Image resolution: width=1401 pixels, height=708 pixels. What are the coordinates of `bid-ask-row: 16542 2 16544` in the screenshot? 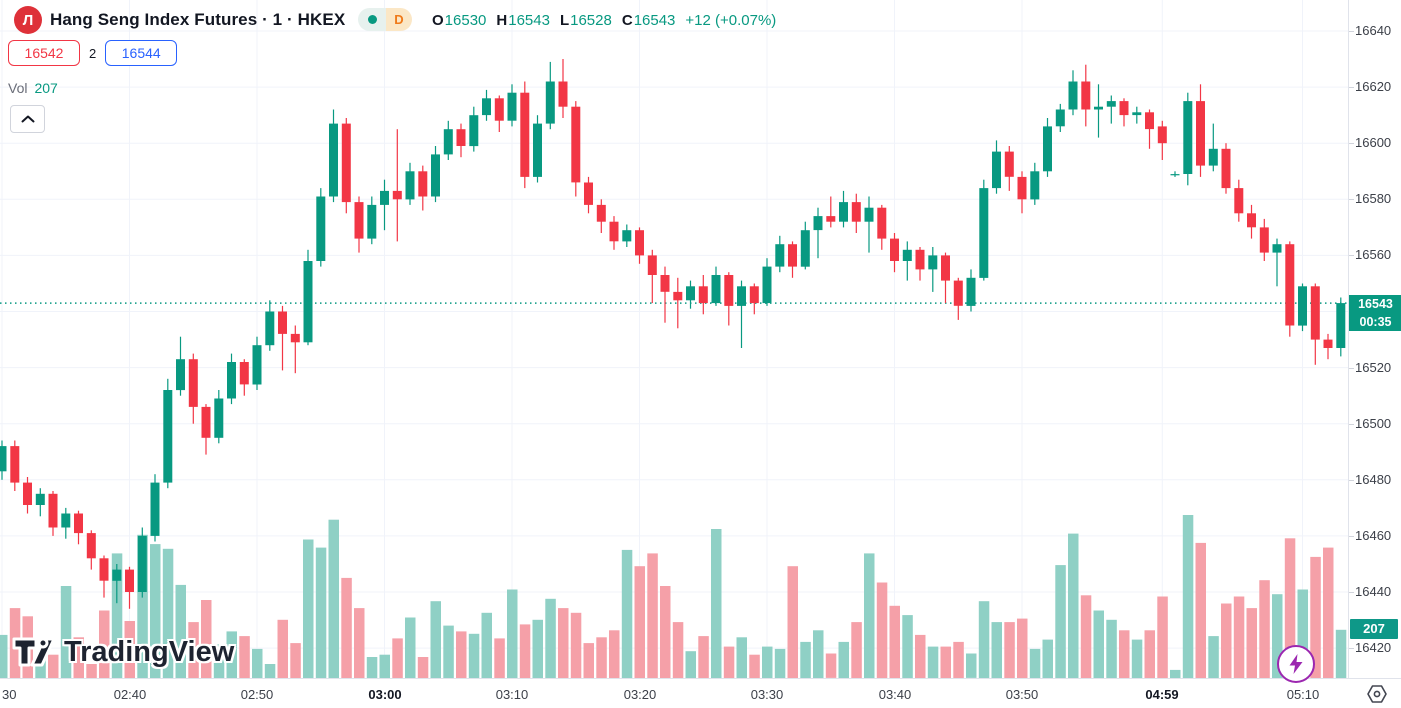 It's located at (93, 53).